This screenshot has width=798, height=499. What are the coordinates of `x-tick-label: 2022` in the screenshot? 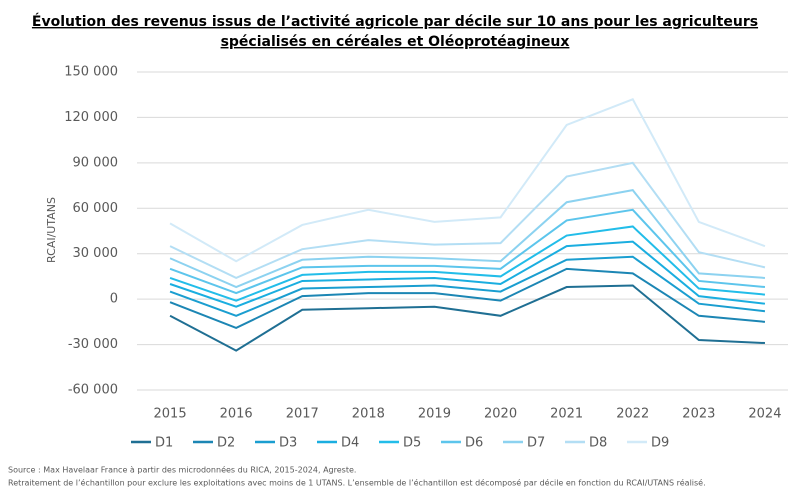 It's located at (632, 414).